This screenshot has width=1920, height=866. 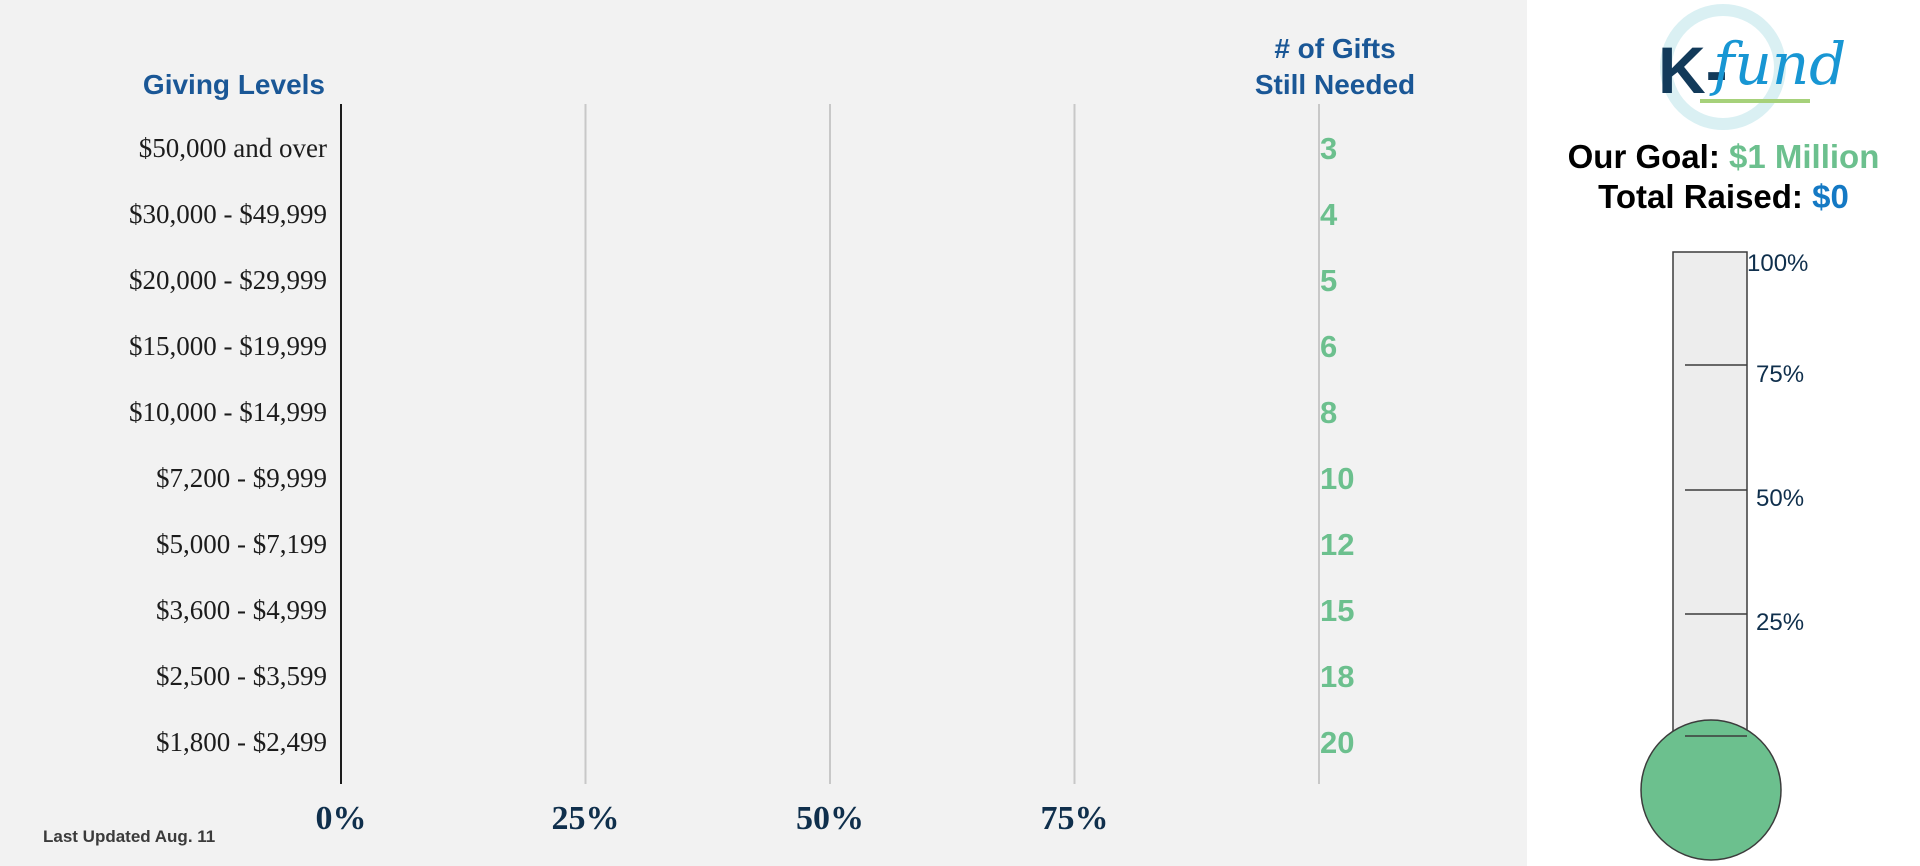 What do you see at coordinates (241, 544) in the screenshot?
I see `giving-level-label: $5,000 - $7,199` at bounding box center [241, 544].